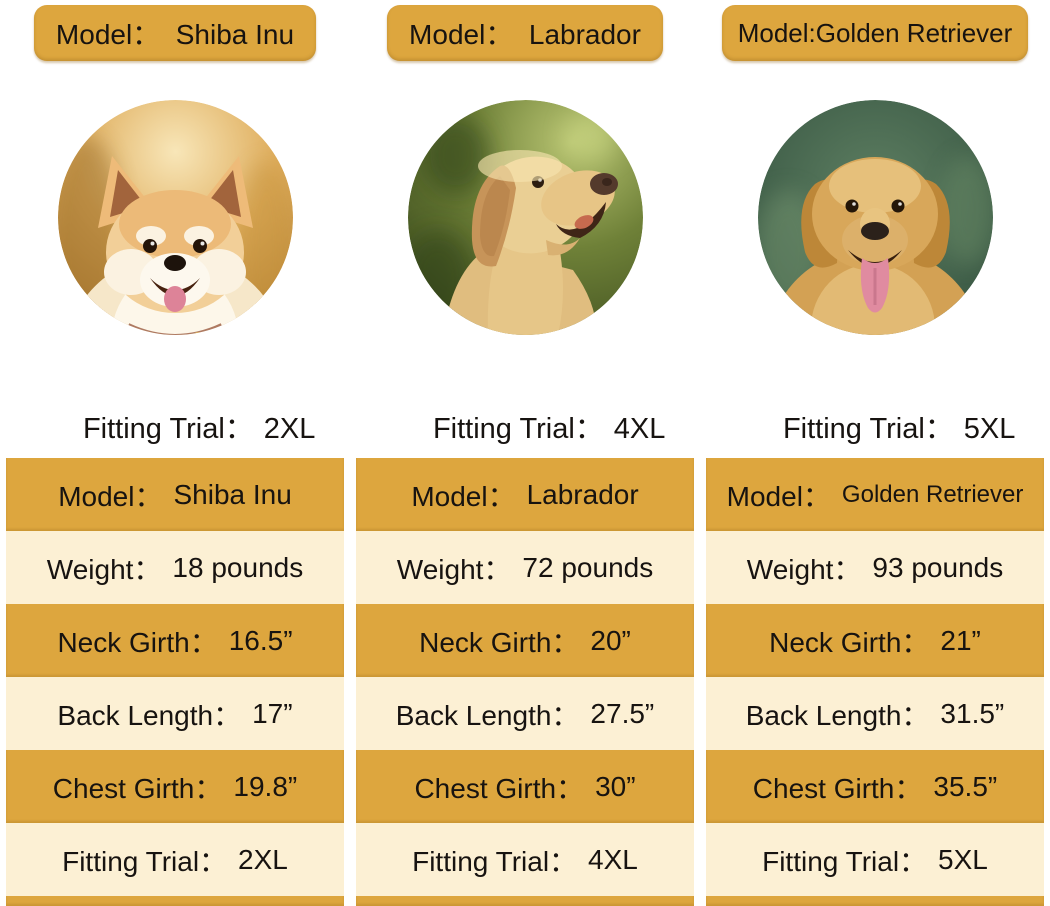 Image resolution: width=1050 pixels, height=906 pixels. Describe the element at coordinates (272, 713) in the screenshot. I see `row-value: 17”` at that location.